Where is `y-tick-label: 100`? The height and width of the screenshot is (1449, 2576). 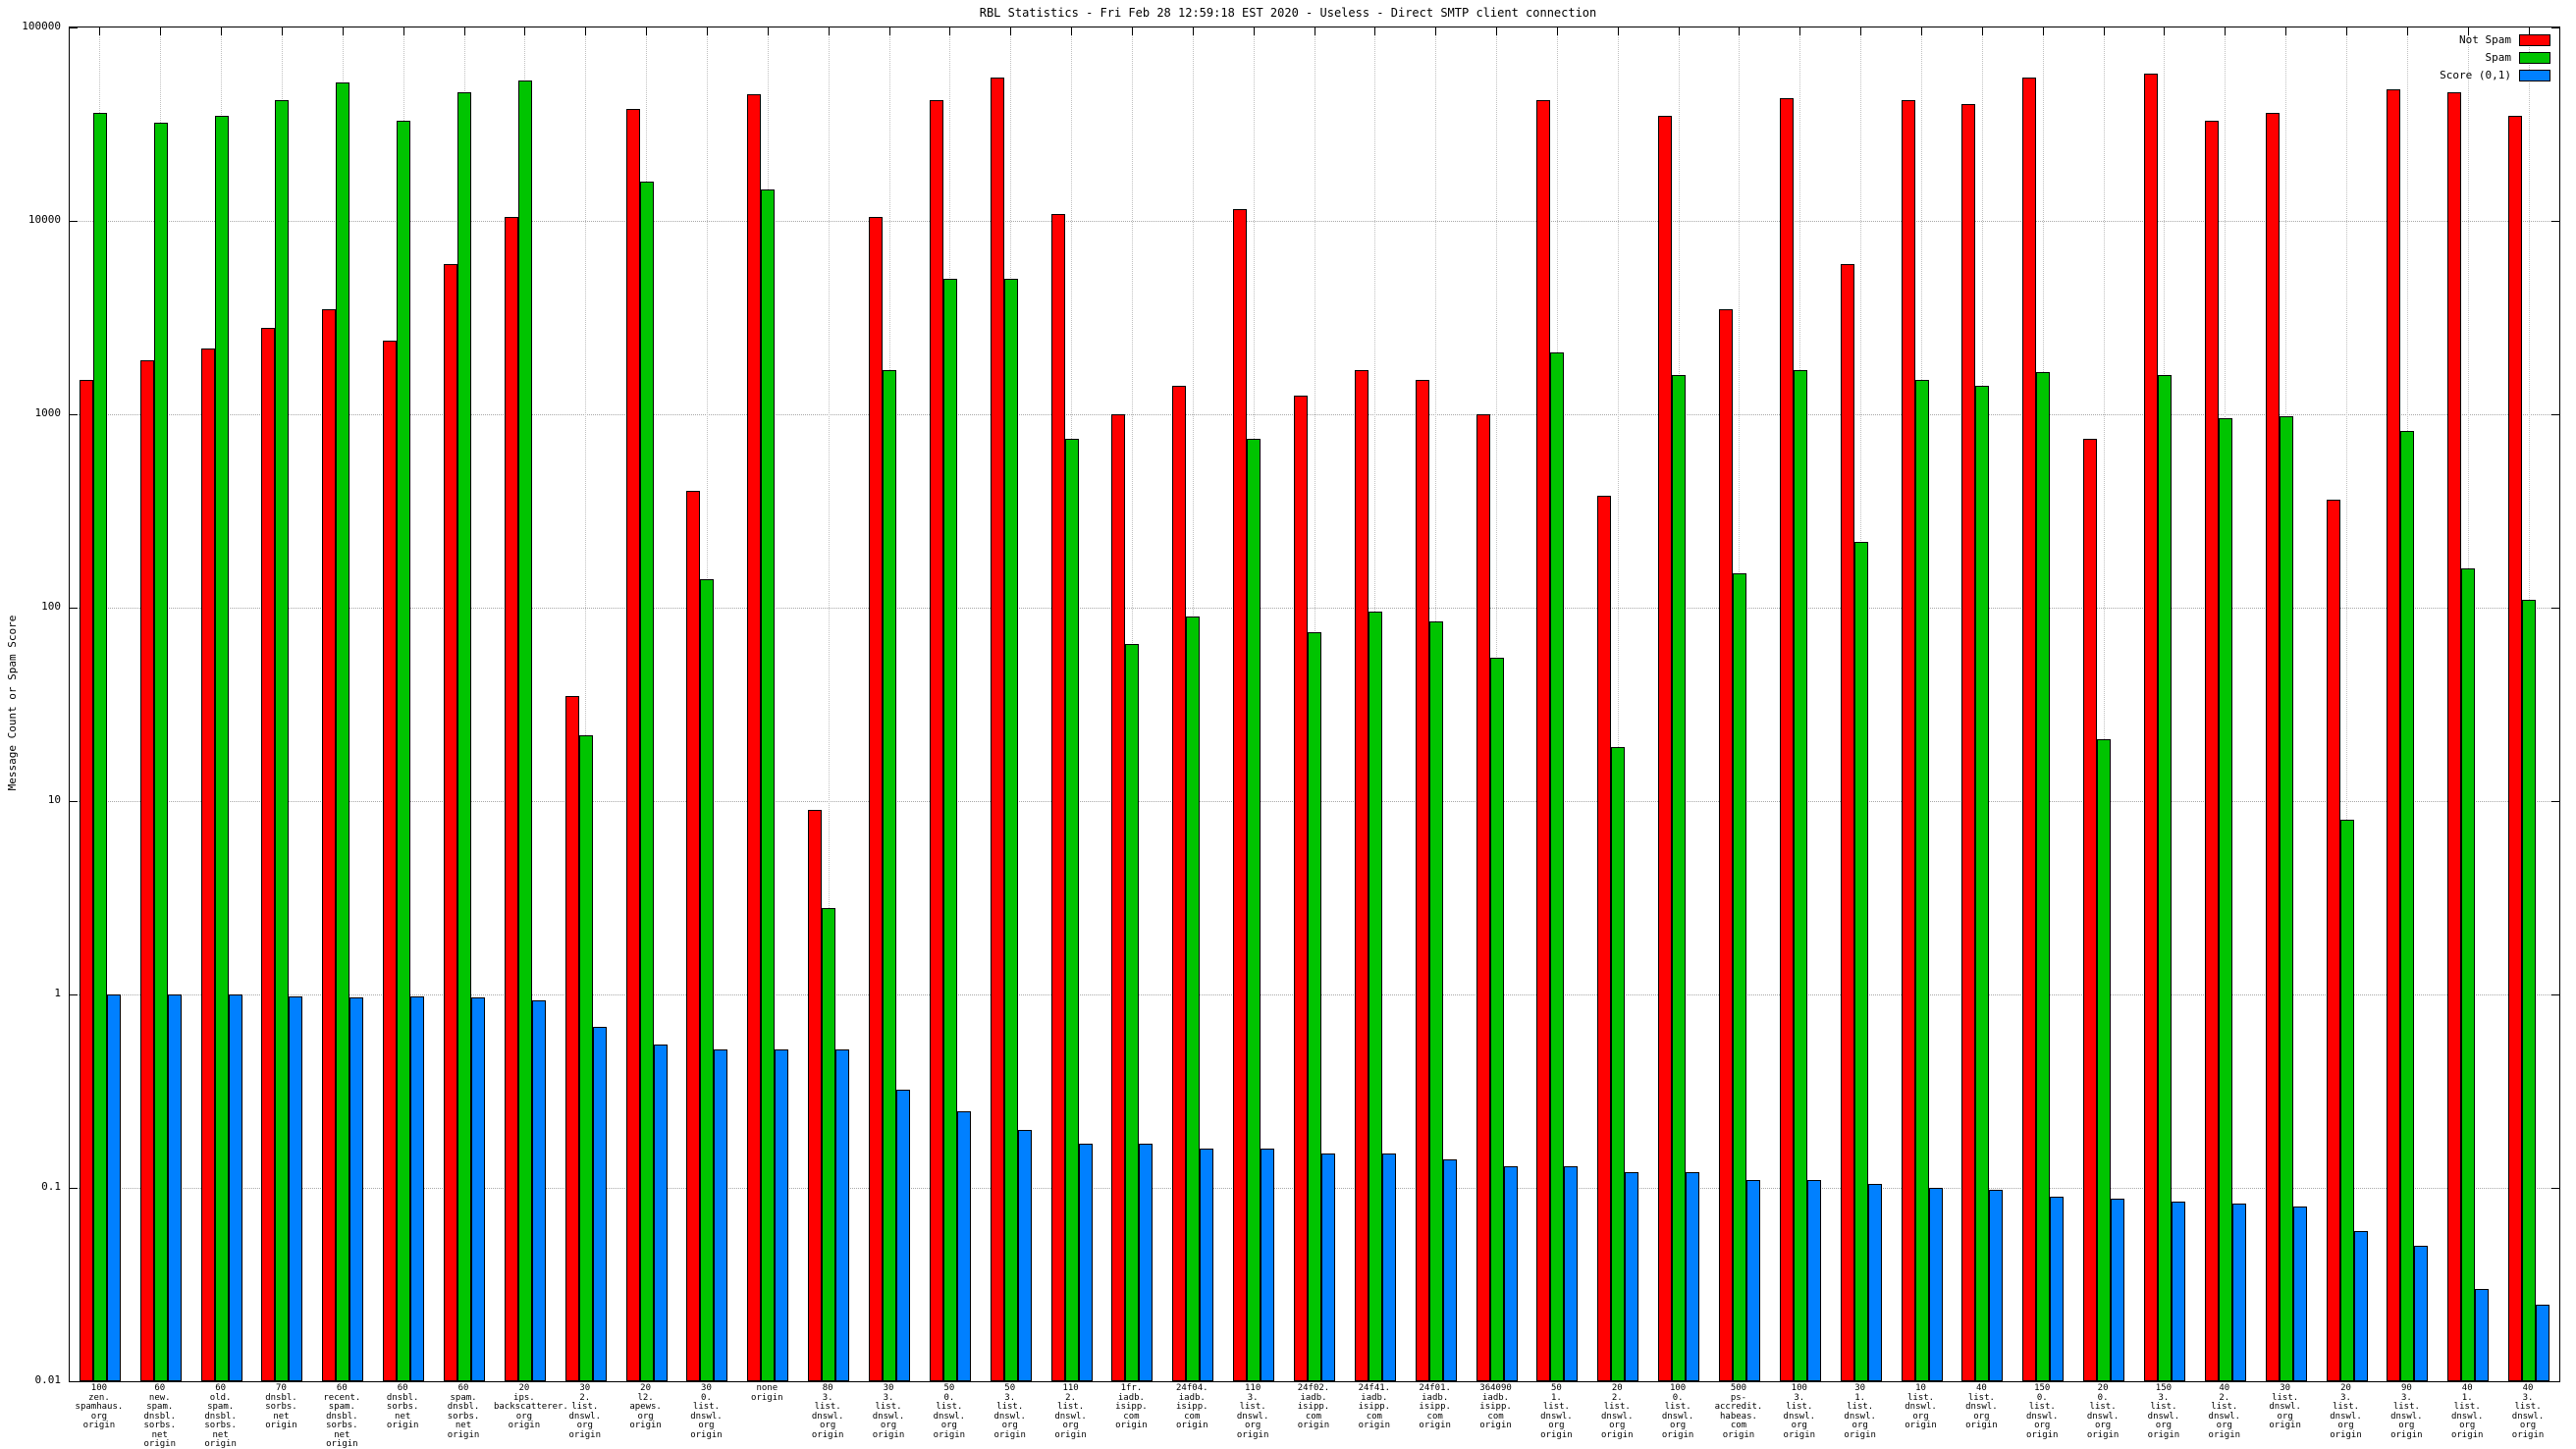
y-tick-label: 100 is located at coordinates (51, 606).